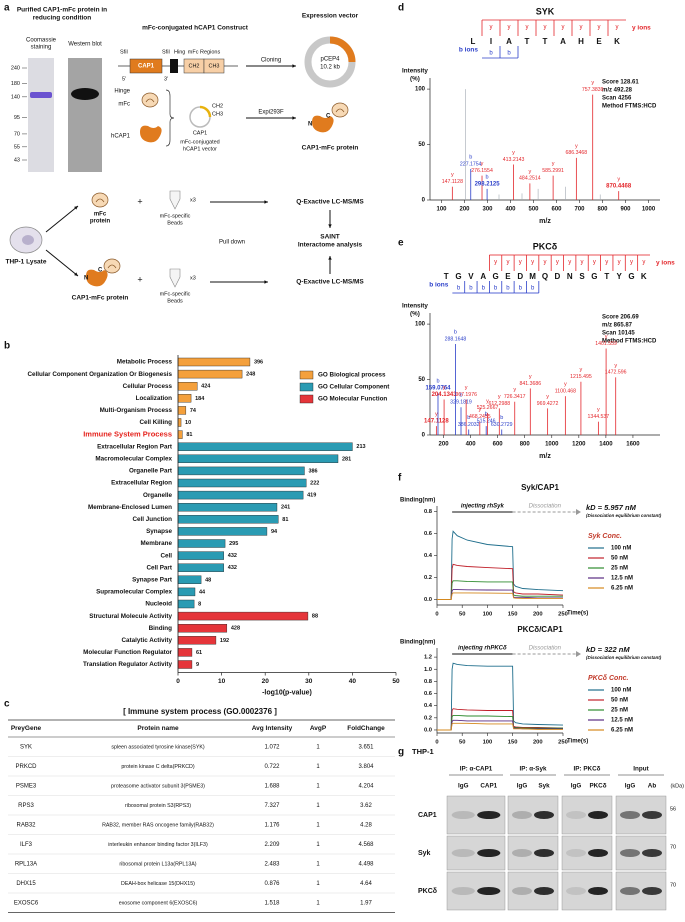 The width and height of the screenshot is (685, 922). I want to click on table-cell: RAB32, so click(26, 826).